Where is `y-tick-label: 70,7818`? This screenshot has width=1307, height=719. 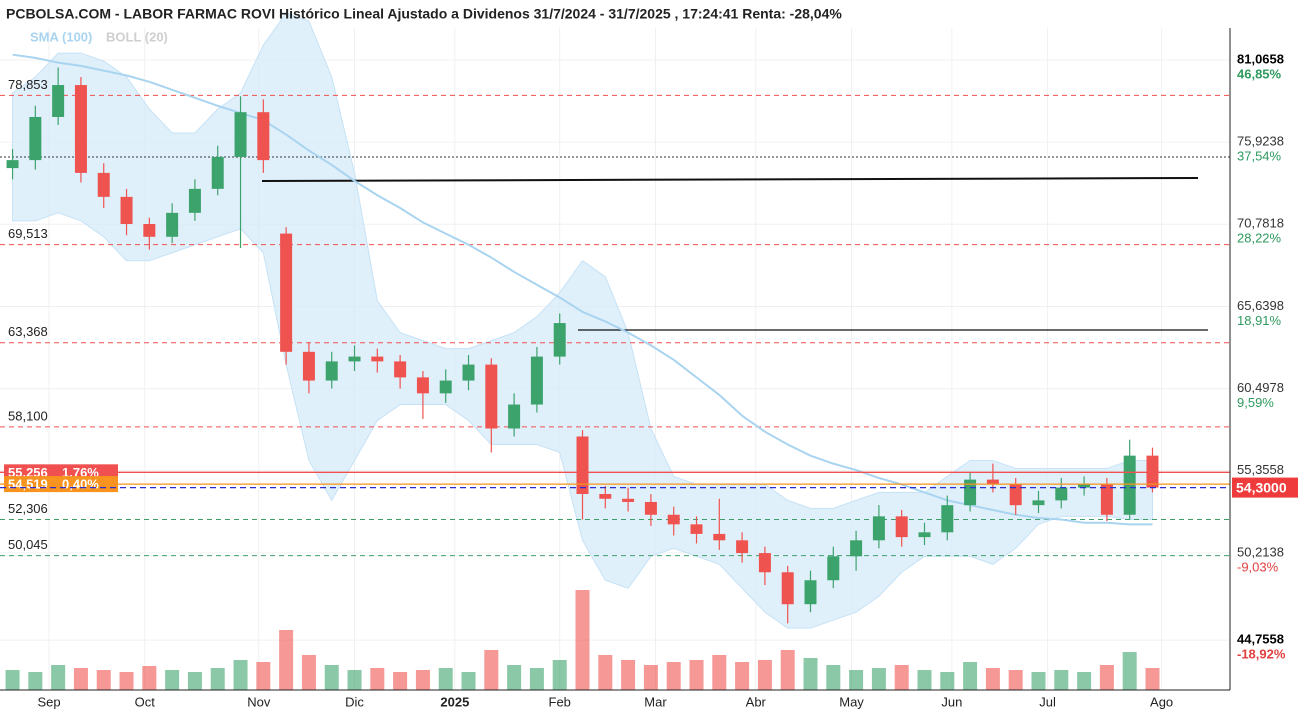
y-tick-label: 70,7818 is located at coordinates (1260, 223).